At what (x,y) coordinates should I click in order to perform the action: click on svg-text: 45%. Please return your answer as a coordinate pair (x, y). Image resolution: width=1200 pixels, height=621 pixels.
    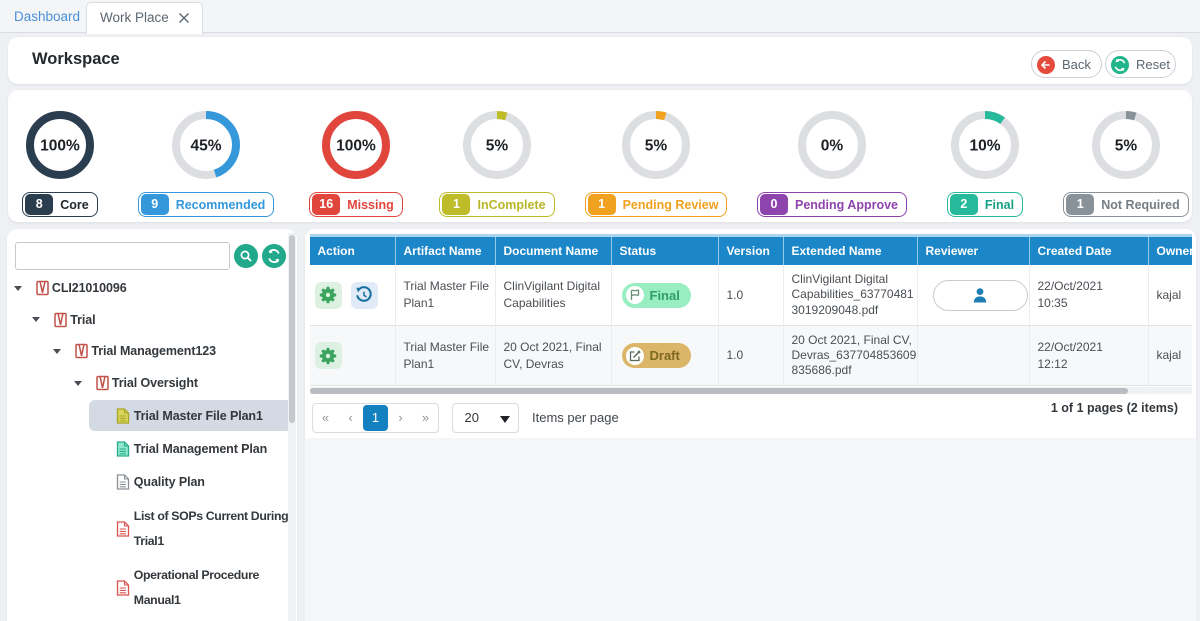
    Looking at the image, I should click on (205, 146).